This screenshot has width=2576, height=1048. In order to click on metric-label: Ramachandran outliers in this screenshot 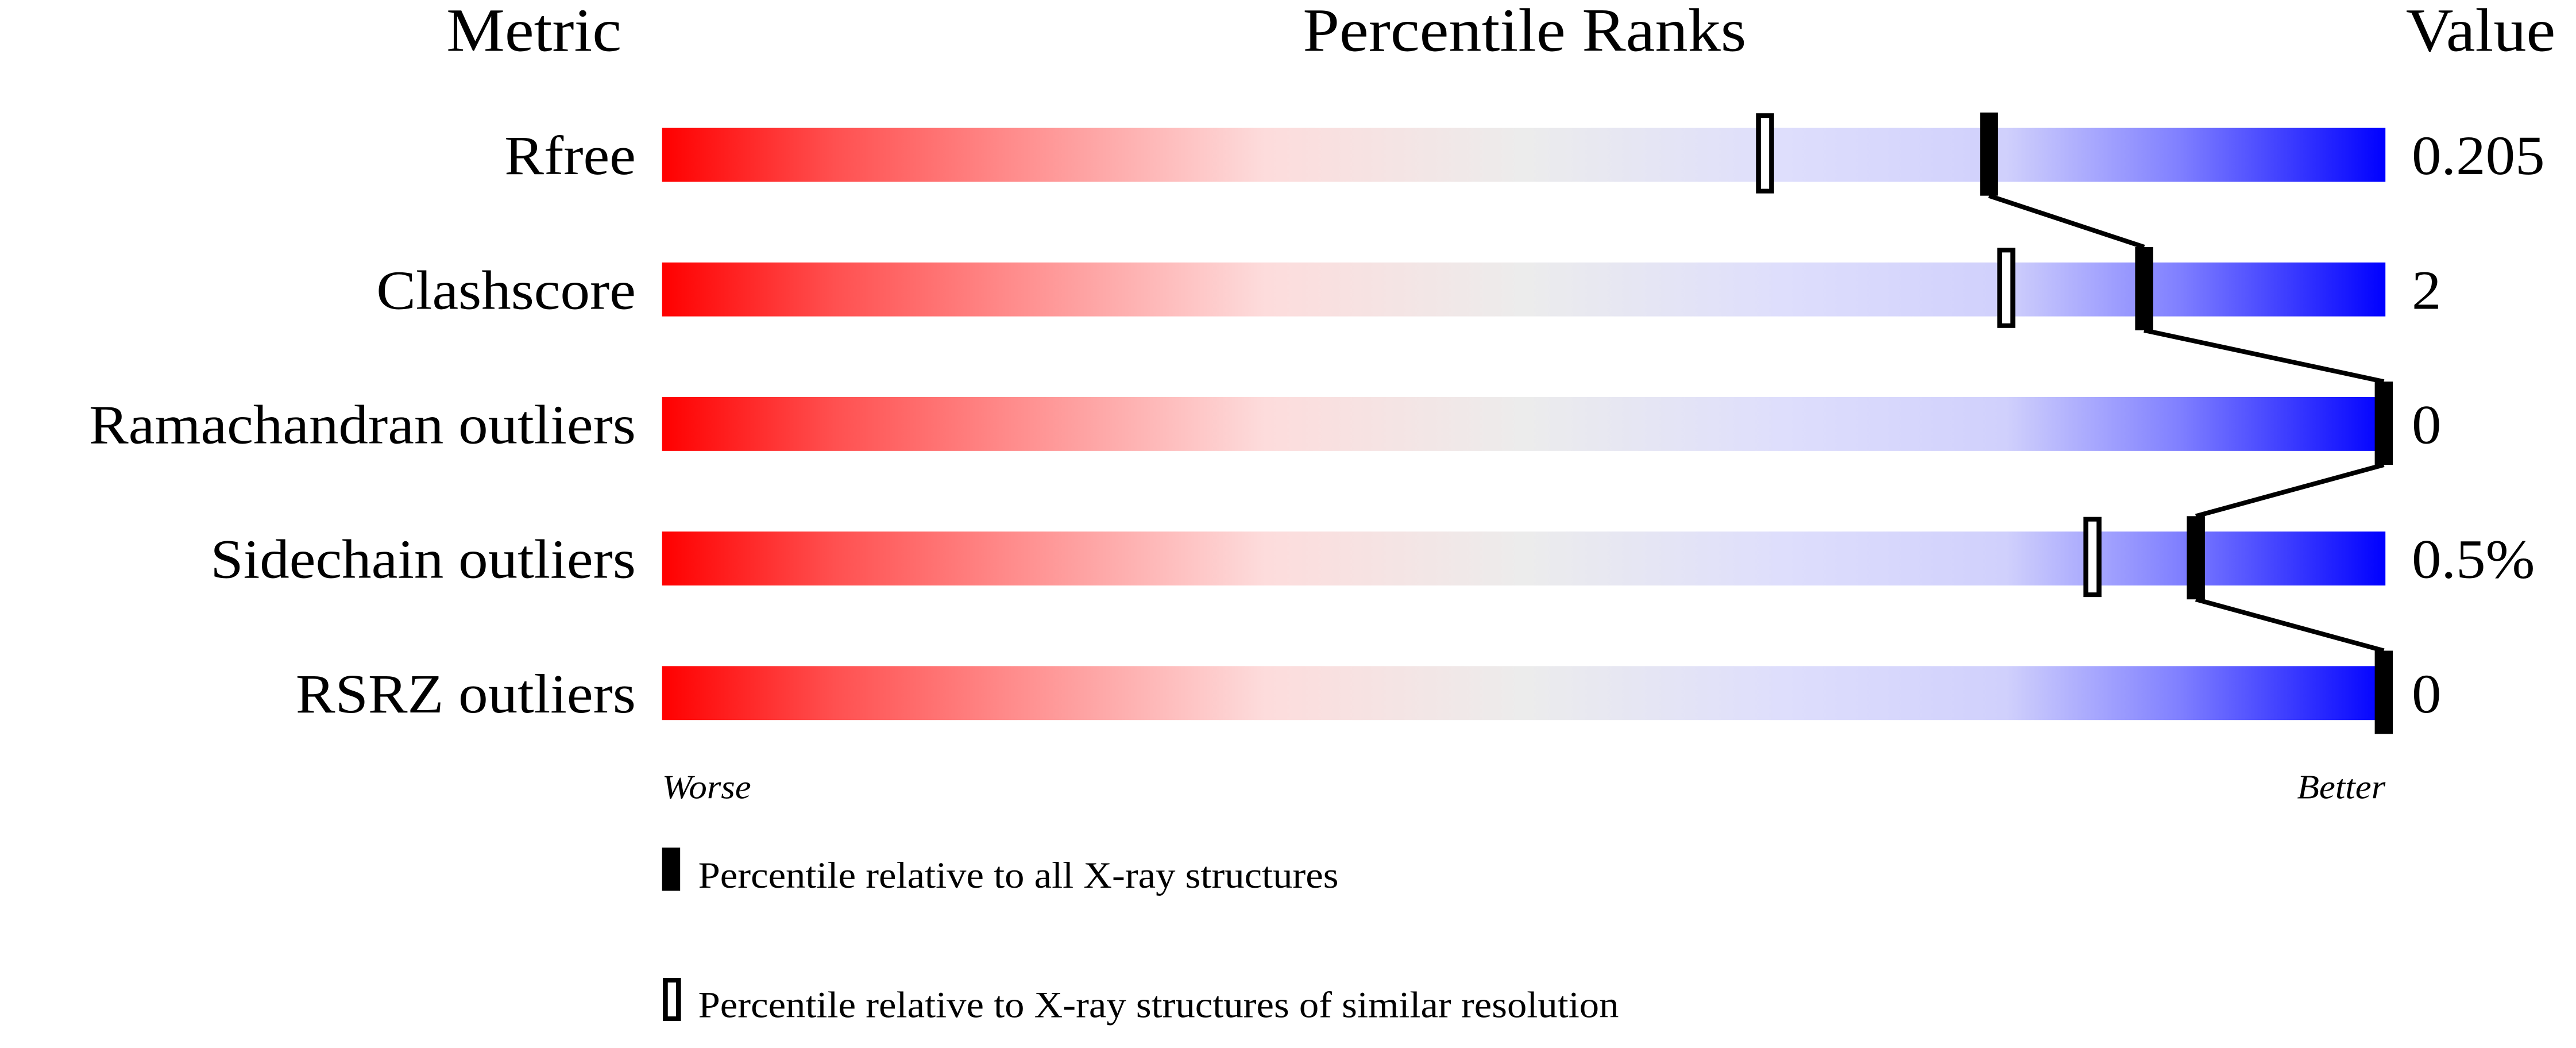, I will do `click(362, 424)`.